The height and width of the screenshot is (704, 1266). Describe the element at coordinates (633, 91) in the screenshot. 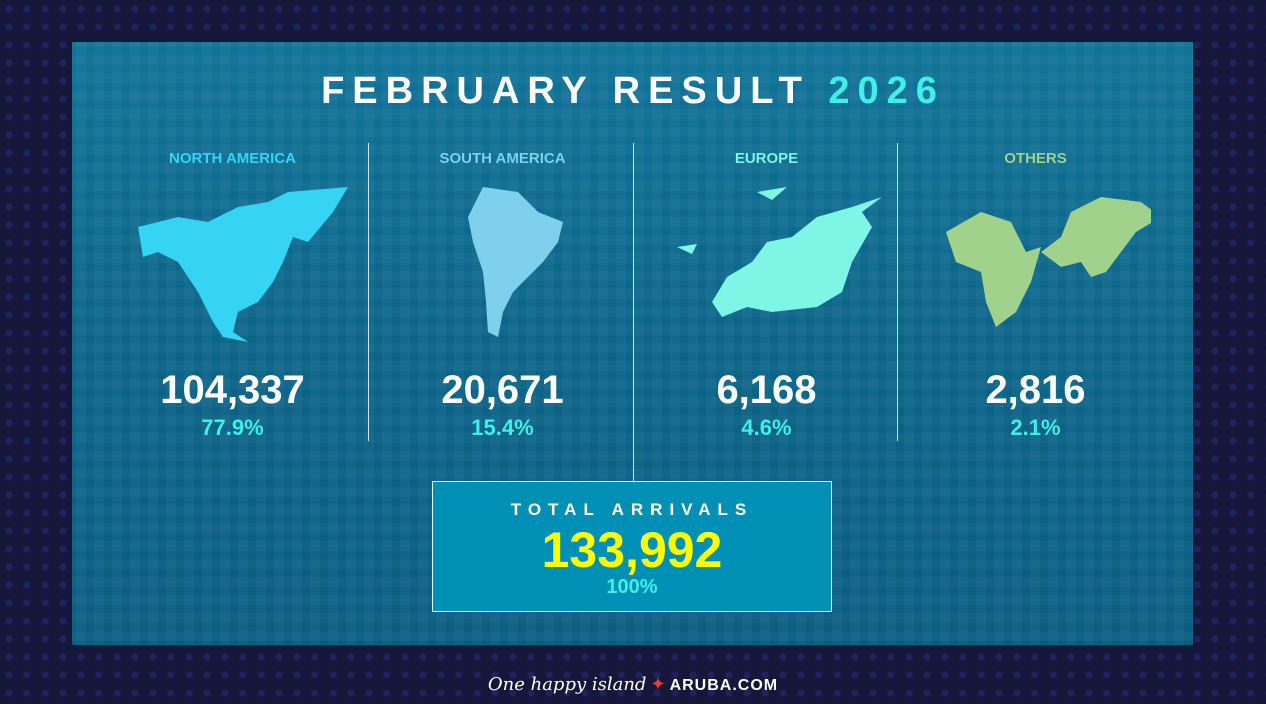

I see `page-title: FEBRUARY RESULT 2026` at that location.